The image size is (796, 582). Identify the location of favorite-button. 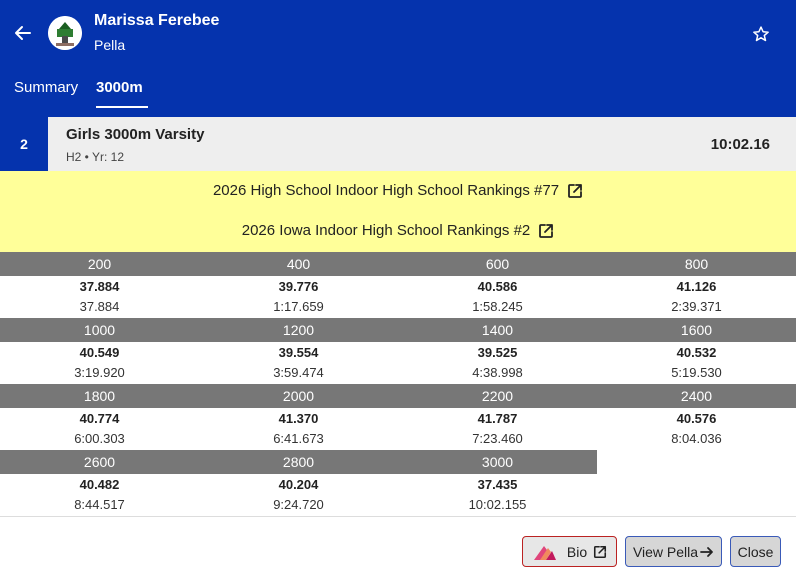
(761, 34).